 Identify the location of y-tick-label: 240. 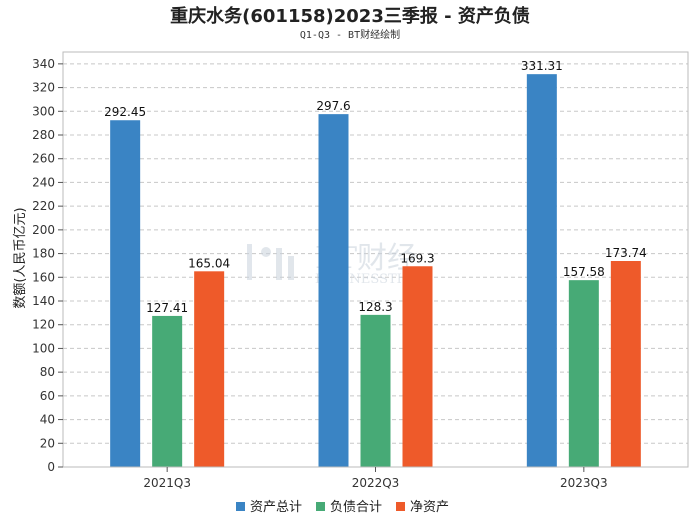
(43, 182).